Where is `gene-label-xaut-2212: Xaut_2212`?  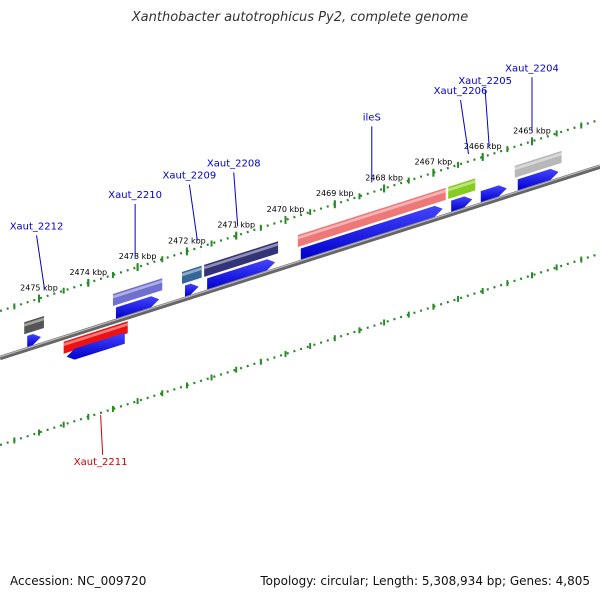
gene-label-xaut-2212: Xaut_2212 is located at coordinates (37, 226).